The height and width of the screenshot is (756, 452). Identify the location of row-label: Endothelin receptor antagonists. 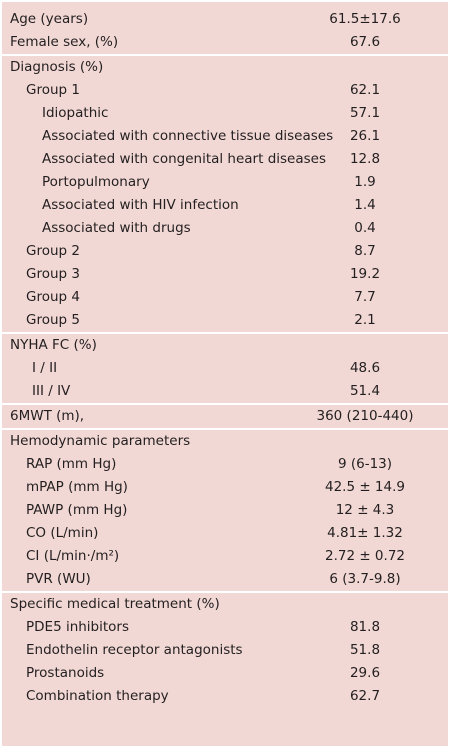
(134, 650).